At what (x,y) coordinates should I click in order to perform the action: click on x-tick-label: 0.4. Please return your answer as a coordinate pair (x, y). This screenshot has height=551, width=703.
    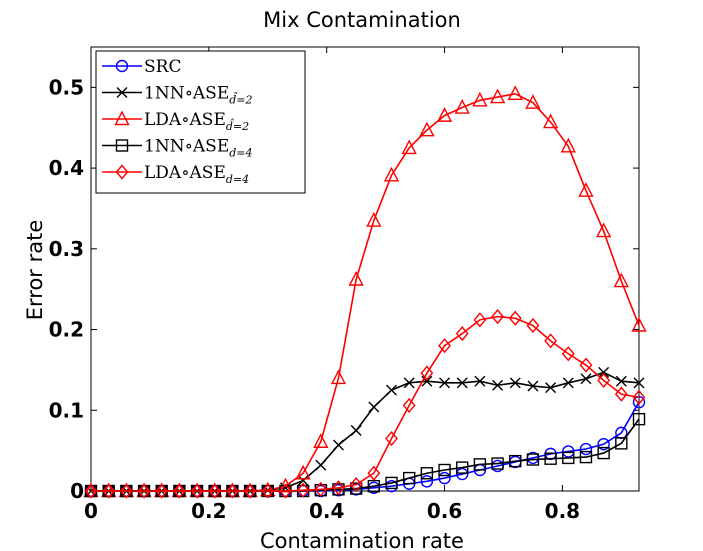
    Looking at the image, I should click on (326, 511).